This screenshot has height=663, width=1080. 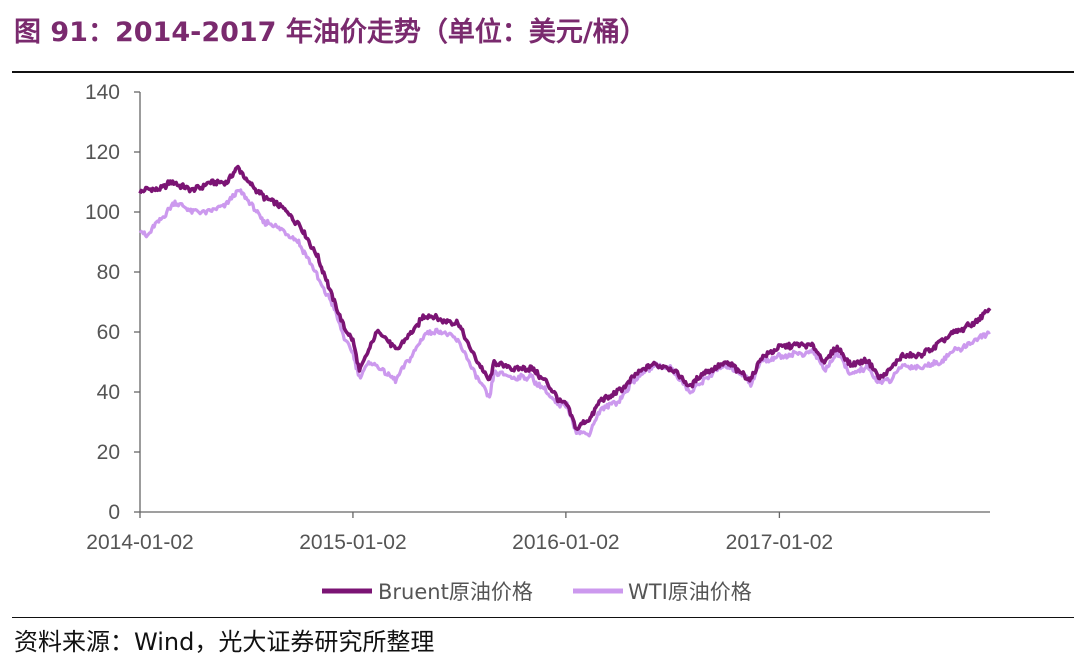 What do you see at coordinates (108, 272) in the screenshot?
I see `y-tick-label: 80` at bounding box center [108, 272].